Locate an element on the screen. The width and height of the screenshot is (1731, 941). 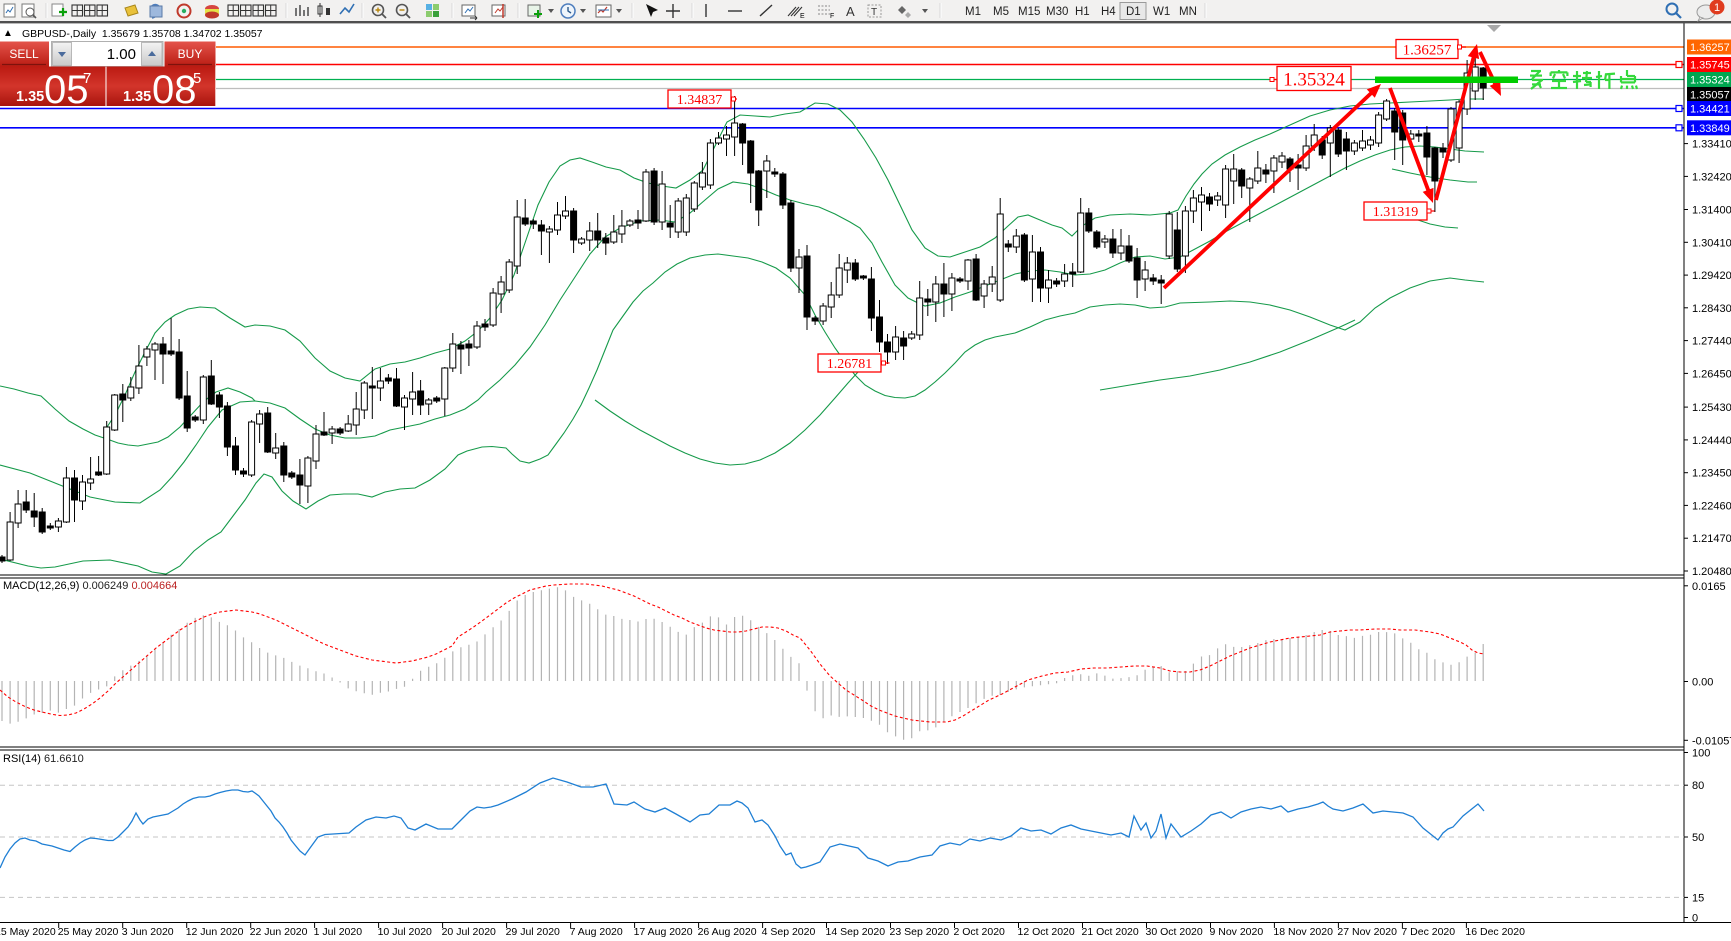
svg-text: 27 Nov 2020 is located at coordinates (1367, 932).